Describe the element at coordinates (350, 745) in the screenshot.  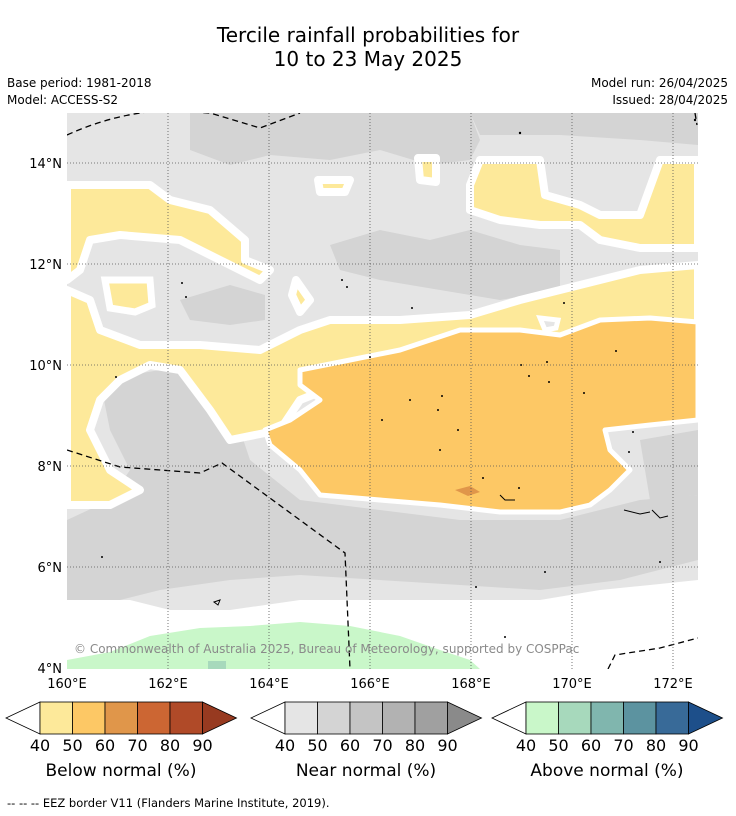
I see `near-normal-colorbar-tick: 60` at that location.